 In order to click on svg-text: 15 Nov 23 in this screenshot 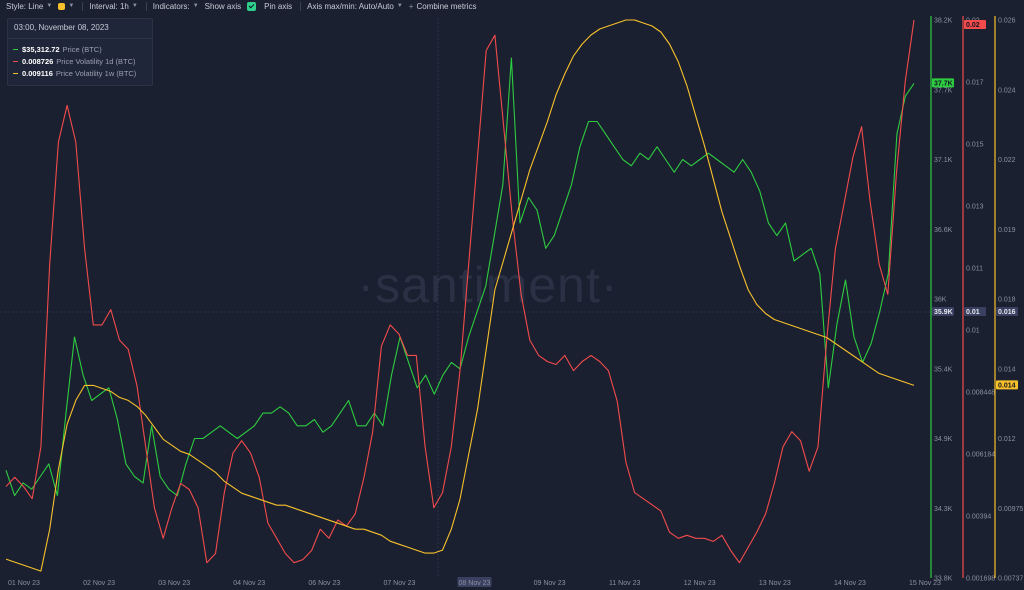, I will do `click(925, 583)`.